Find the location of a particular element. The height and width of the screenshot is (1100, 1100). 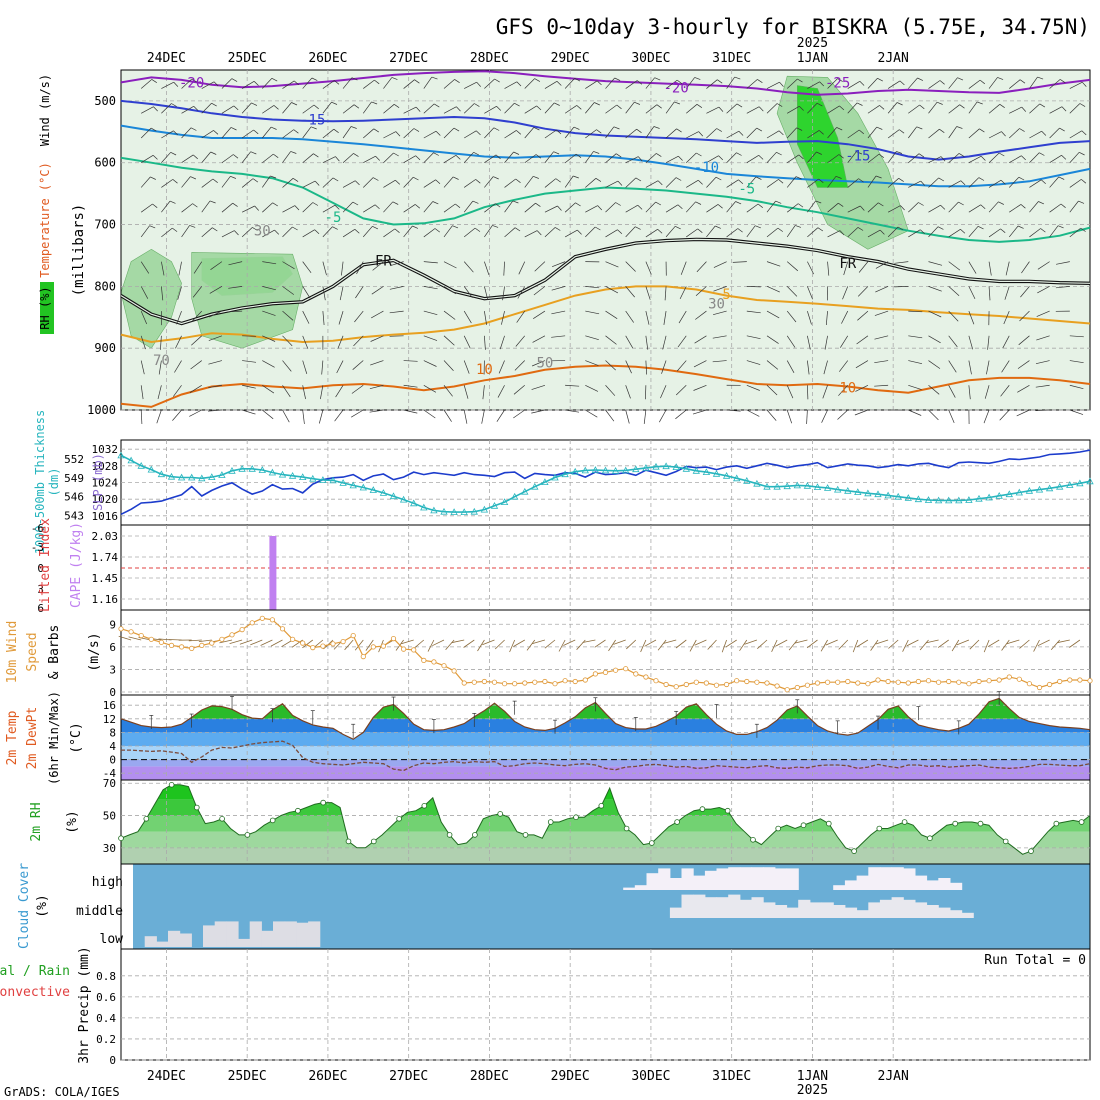

cloud-row-label: low is located at coordinates (112, 939).